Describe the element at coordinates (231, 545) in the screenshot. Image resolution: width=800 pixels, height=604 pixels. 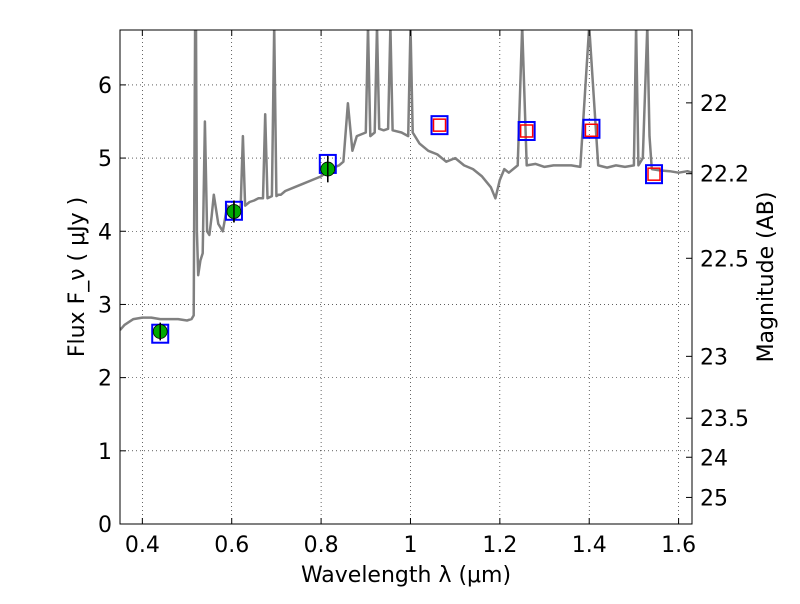
I see `x-tick-label: 0.6` at that location.